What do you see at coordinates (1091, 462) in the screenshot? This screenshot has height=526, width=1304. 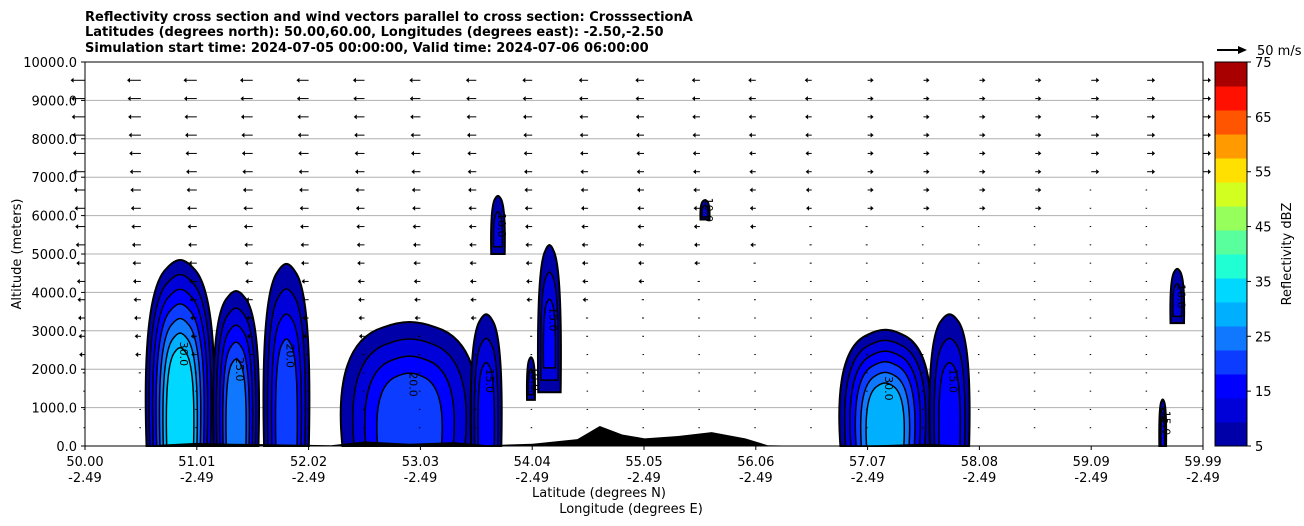 I see `x-tick-label-lat: 59.09` at bounding box center [1091, 462].